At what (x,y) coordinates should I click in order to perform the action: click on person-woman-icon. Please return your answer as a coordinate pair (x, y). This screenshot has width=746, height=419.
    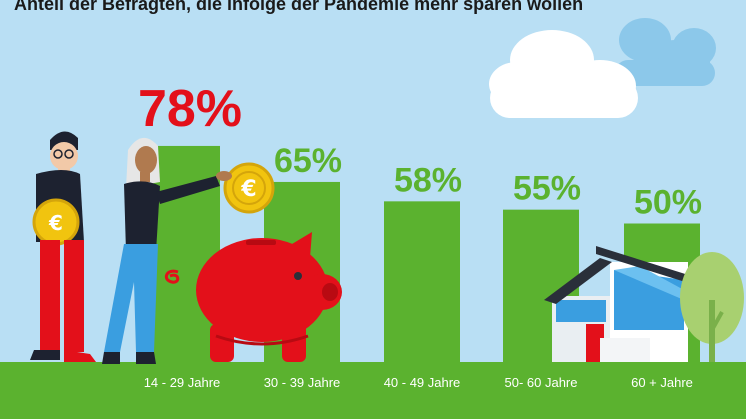
    Looking at the image, I should click on (167, 250).